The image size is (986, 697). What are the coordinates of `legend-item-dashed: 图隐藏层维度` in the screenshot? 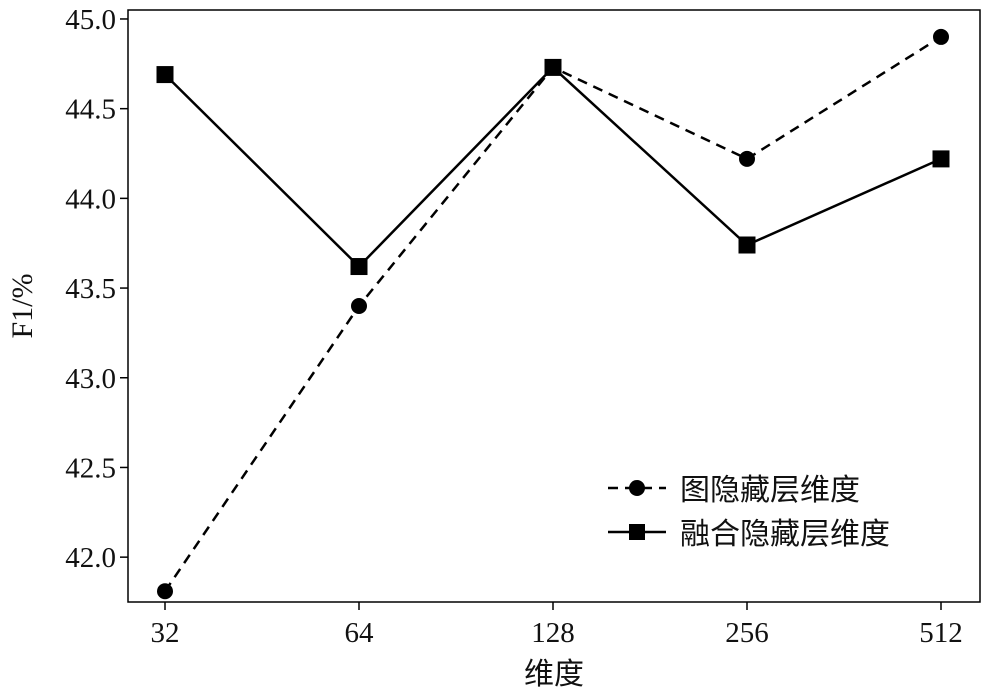 It's located at (734, 490).